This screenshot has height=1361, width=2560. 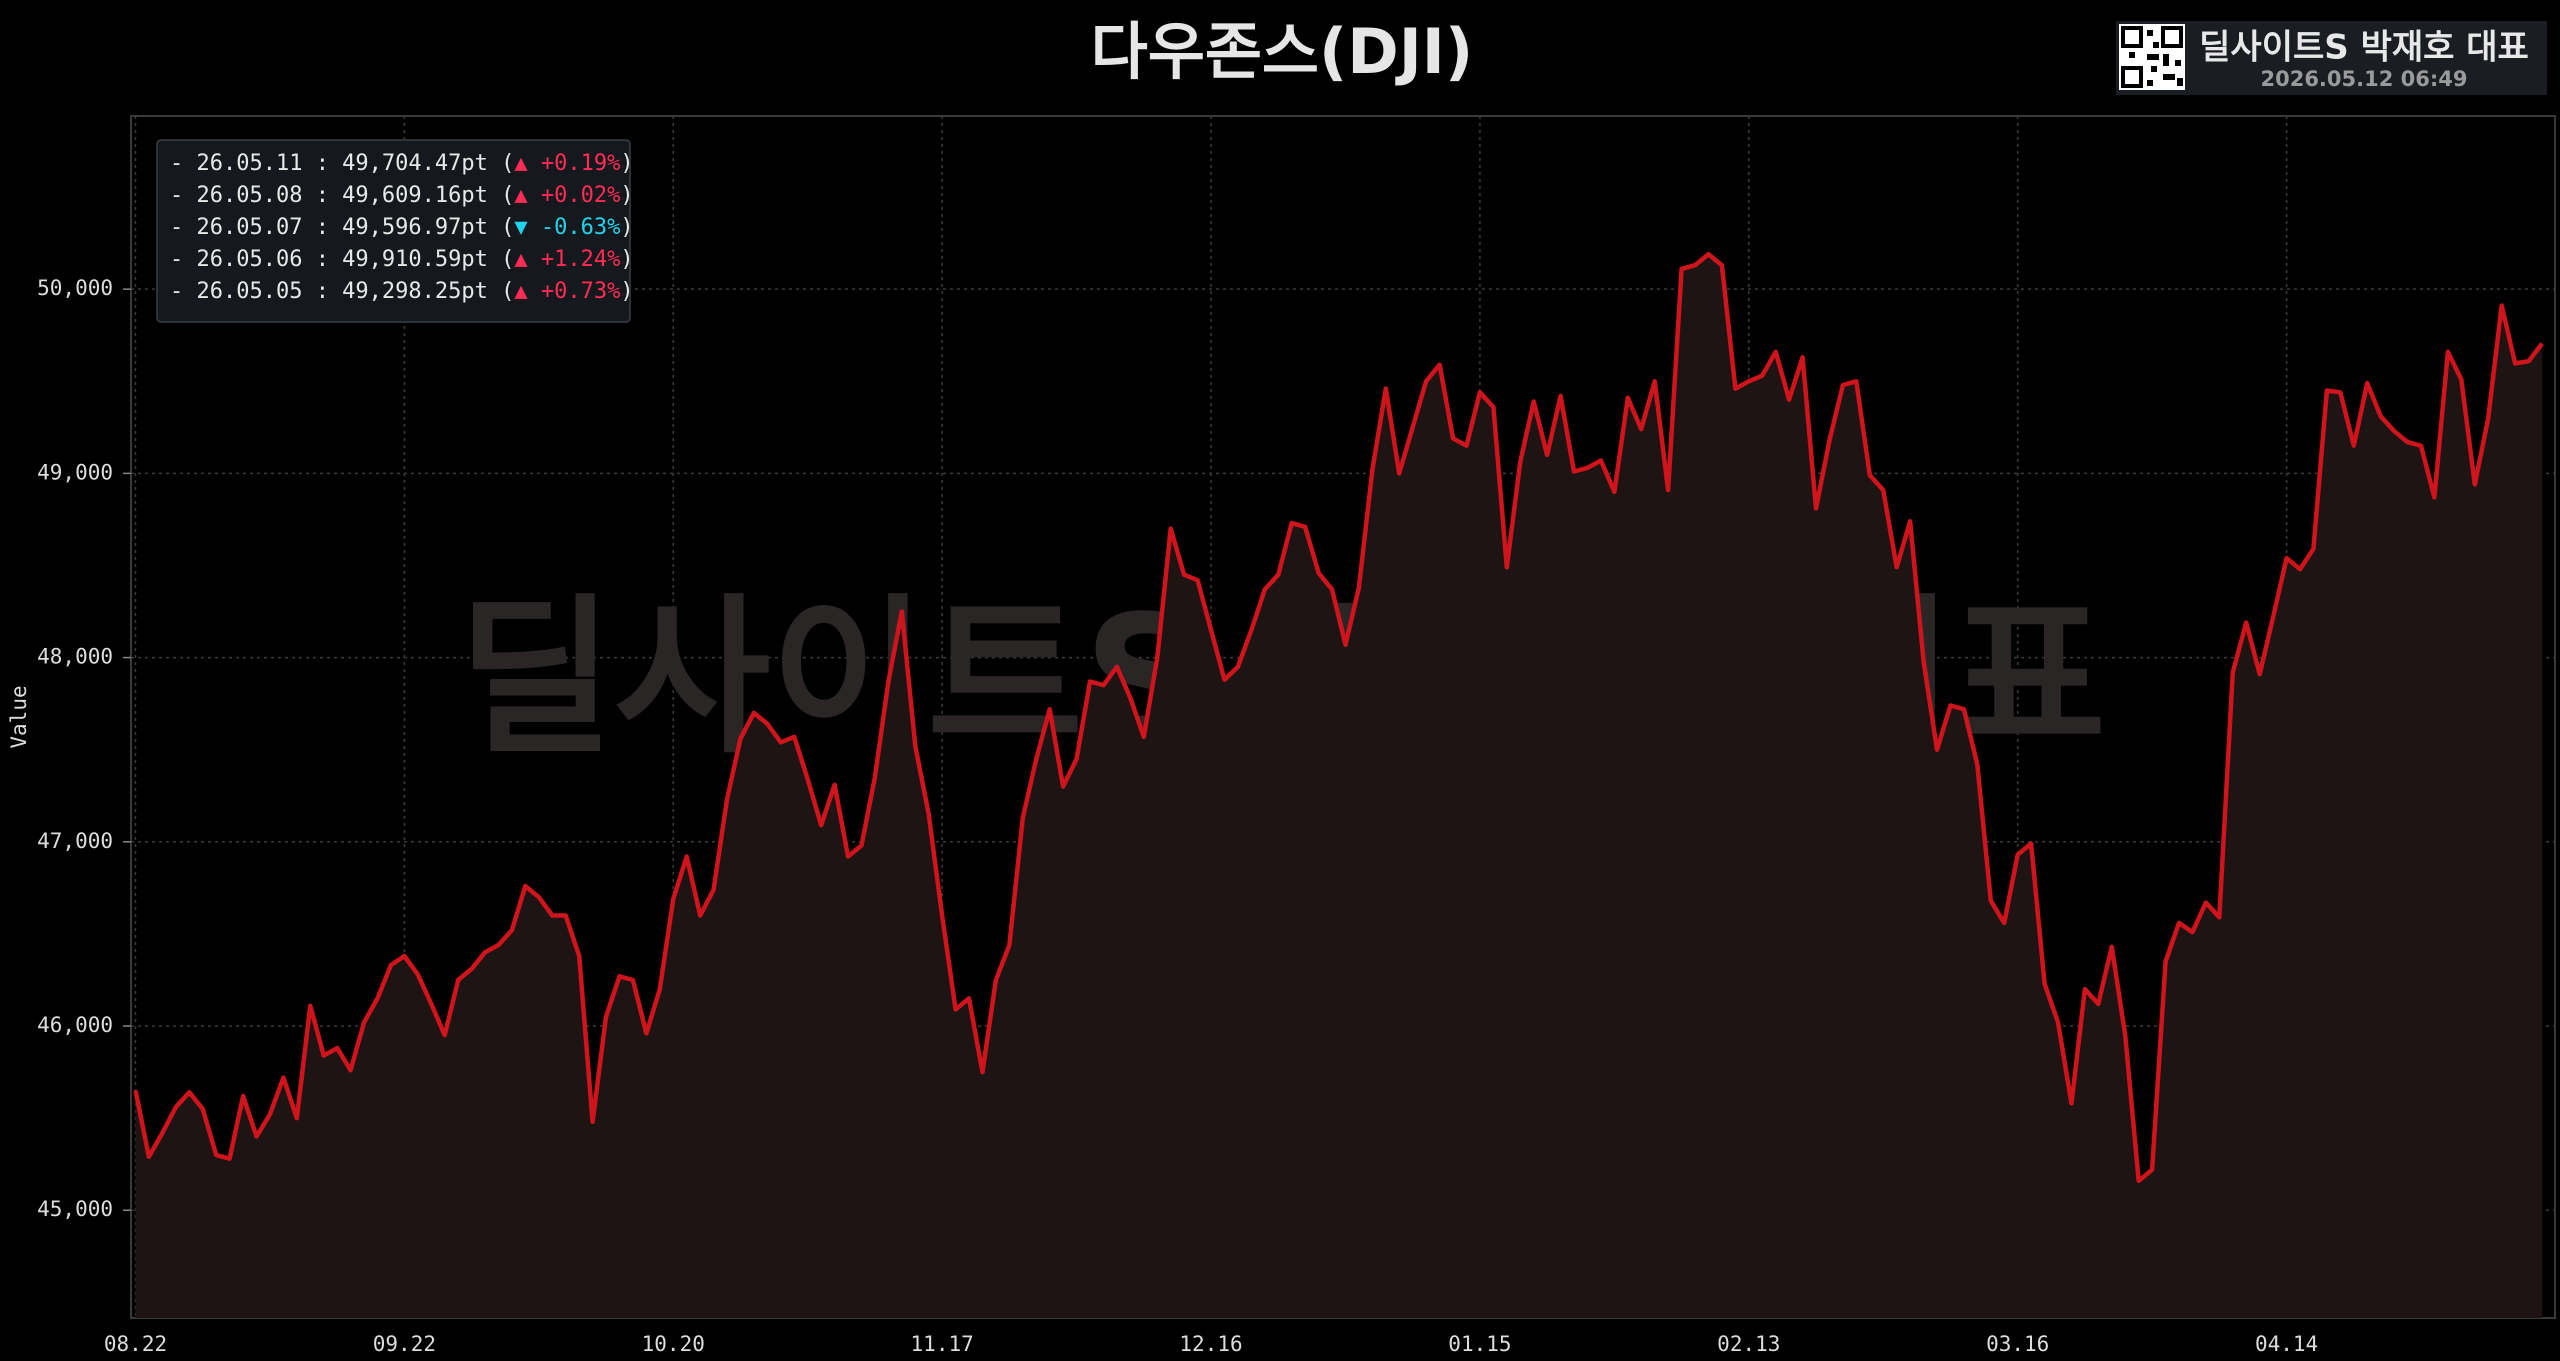 What do you see at coordinates (342, 259) in the screenshot?
I see `legend-label: - 26.05.06 : 49,910.59pt (` at bounding box center [342, 259].